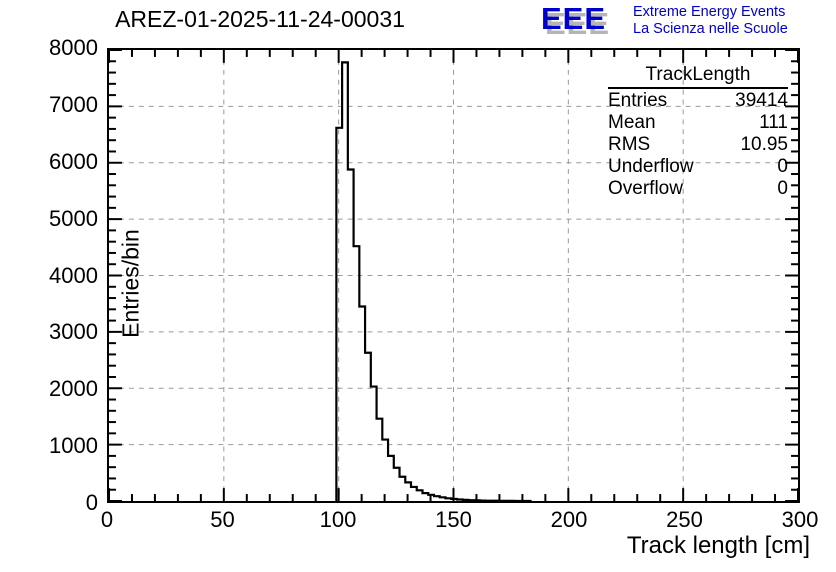  I want to click on stats-row-value: 10.95, so click(764, 144).